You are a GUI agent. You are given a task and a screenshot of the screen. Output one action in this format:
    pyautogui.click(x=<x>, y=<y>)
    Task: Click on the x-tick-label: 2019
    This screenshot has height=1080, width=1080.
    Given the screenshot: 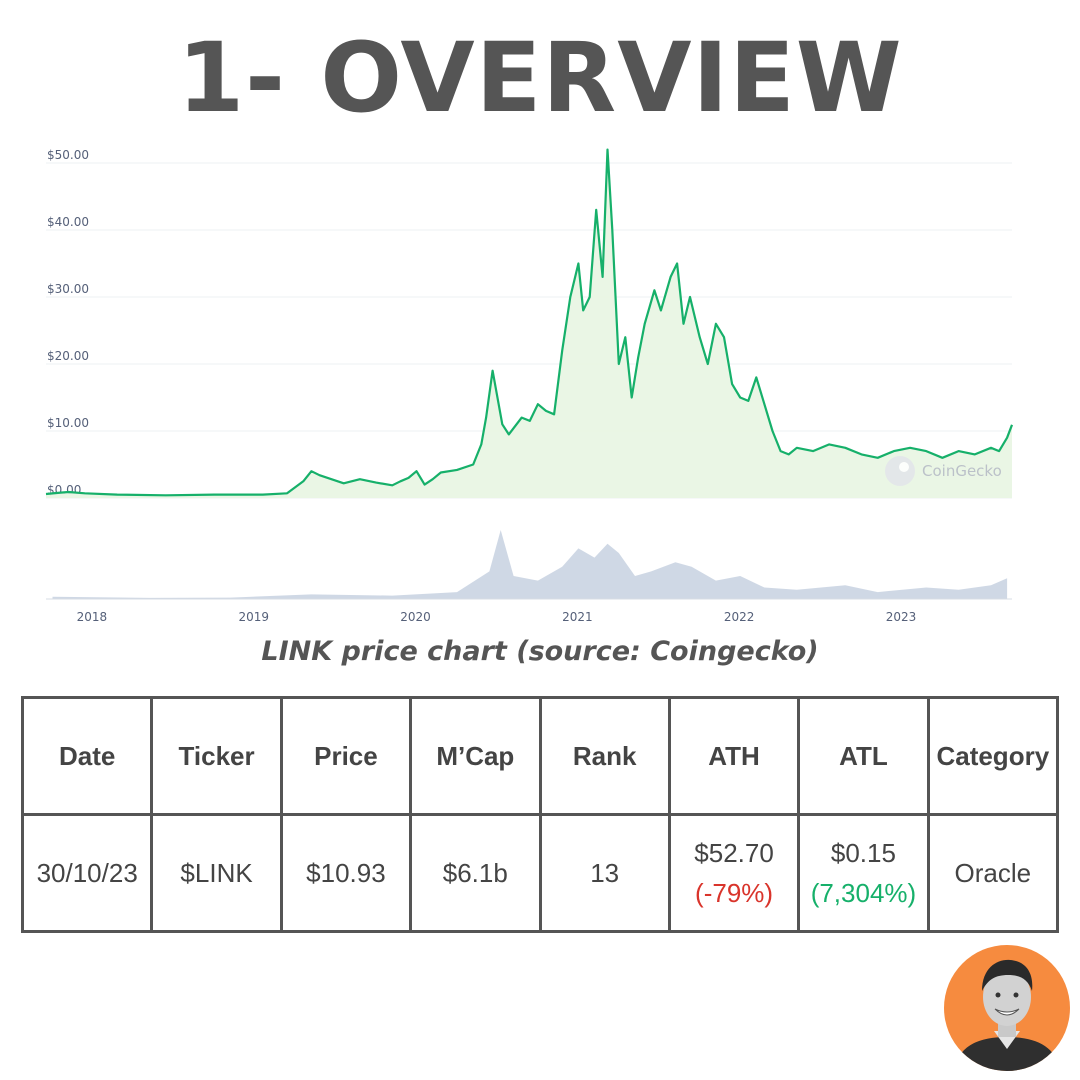 What is the action you would take?
    pyautogui.click(x=253, y=617)
    